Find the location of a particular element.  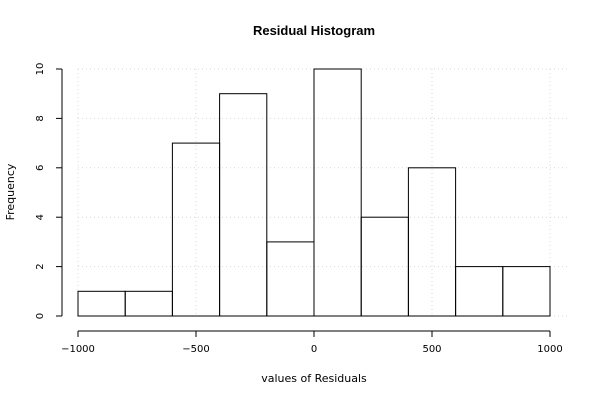

x-tick-label: 0 is located at coordinates (314, 349).